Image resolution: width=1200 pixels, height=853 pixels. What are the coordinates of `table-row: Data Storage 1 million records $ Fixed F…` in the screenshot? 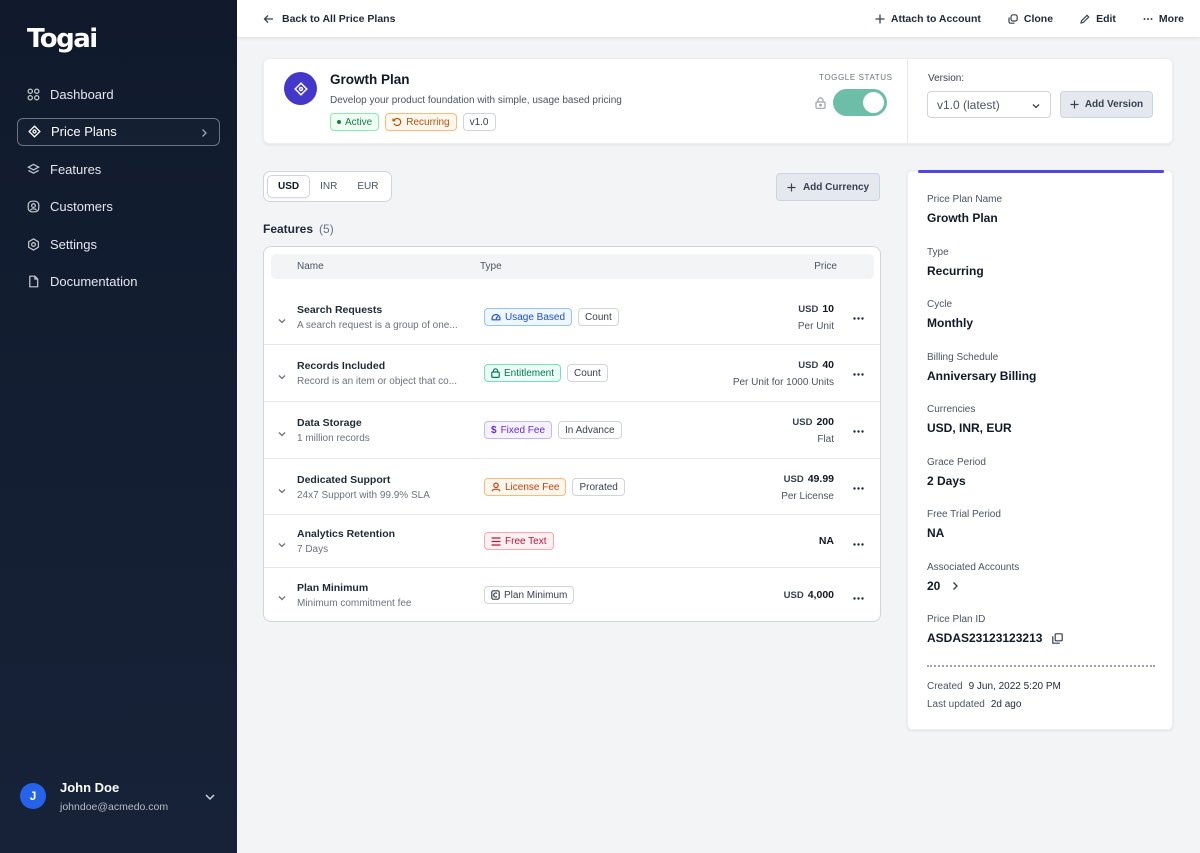 It's located at (572, 430).